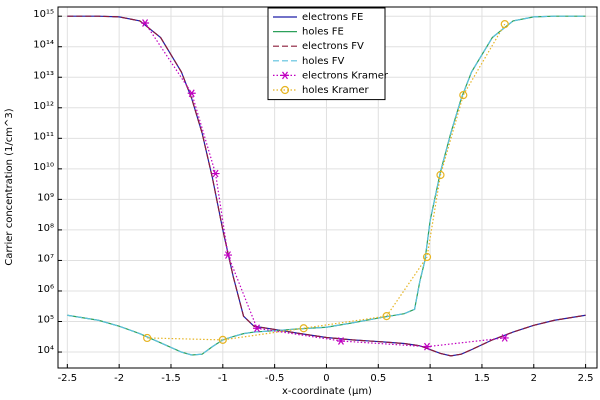  What do you see at coordinates (45, 228) in the screenshot?
I see `y-tick-label: 10⁸` at bounding box center [45, 228].